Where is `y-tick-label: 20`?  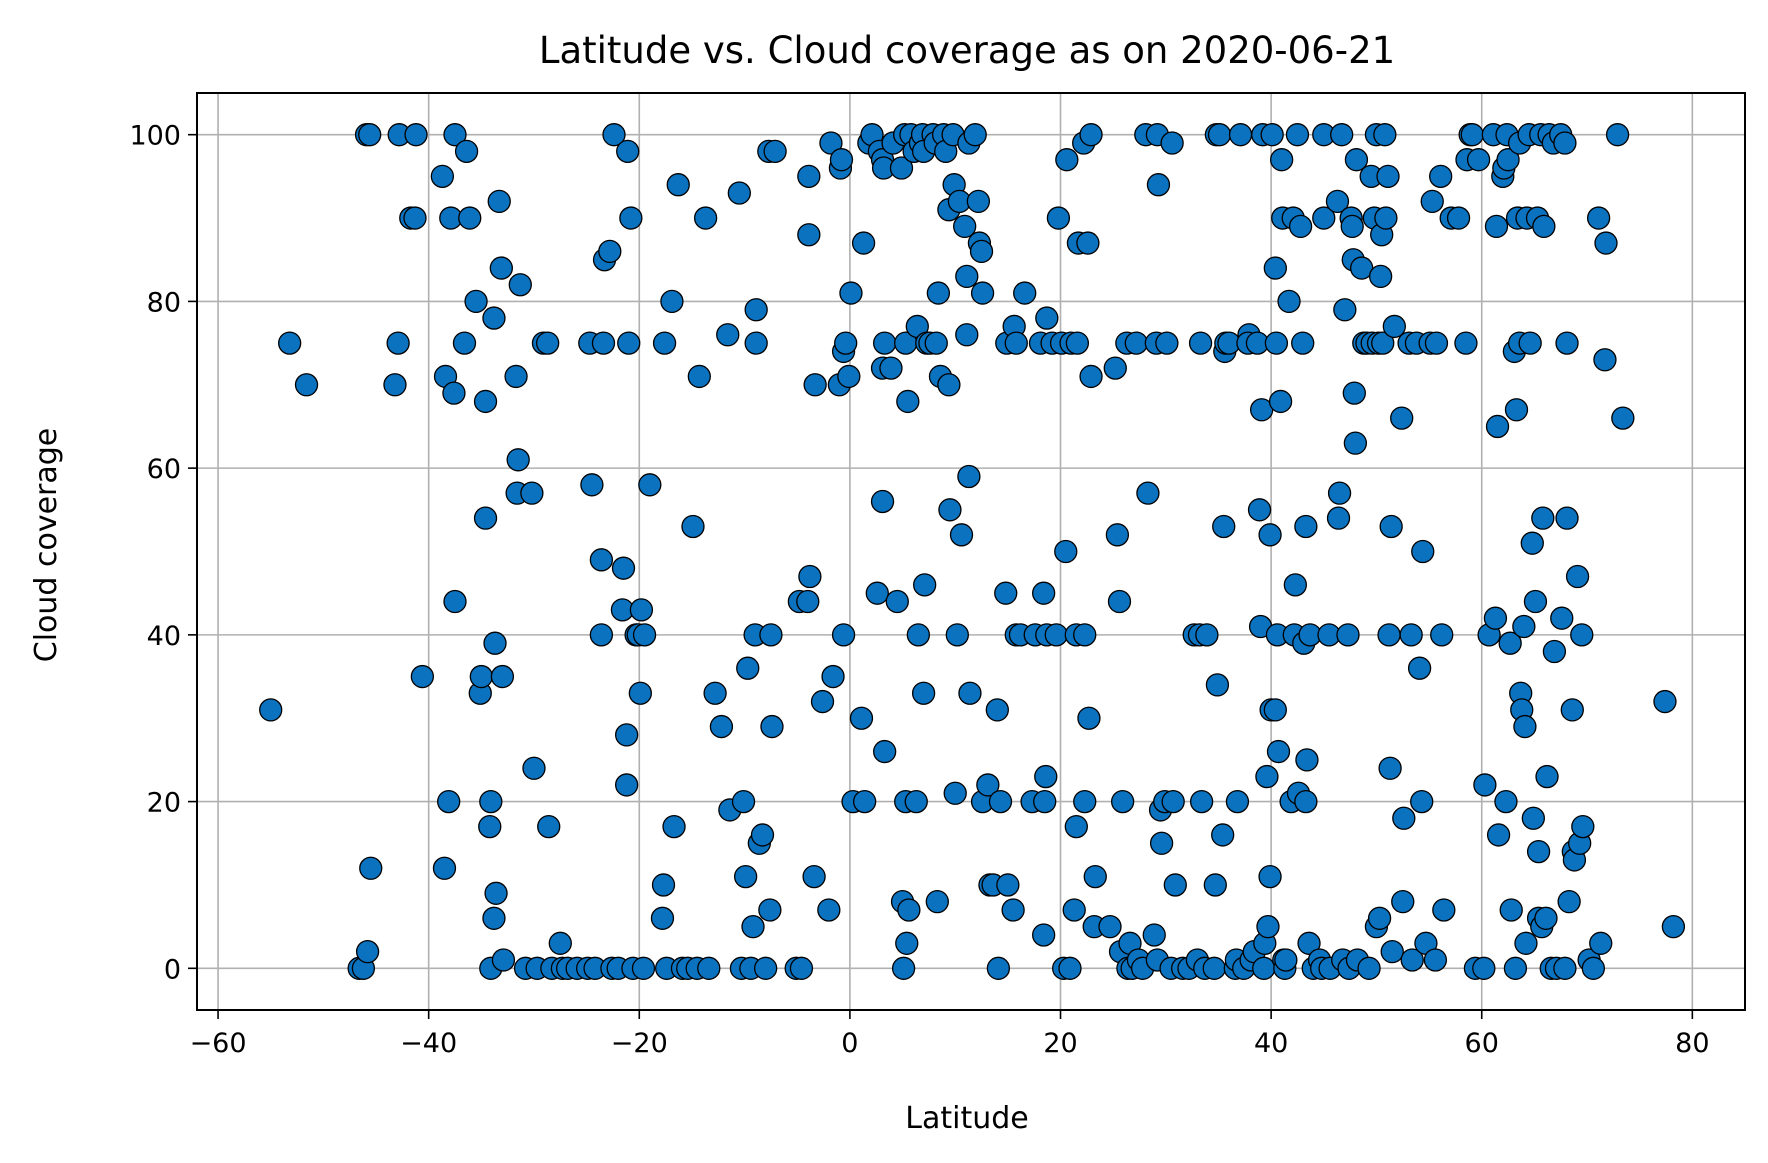
y-tick-label: 20 is located at coordinates (164, 803).